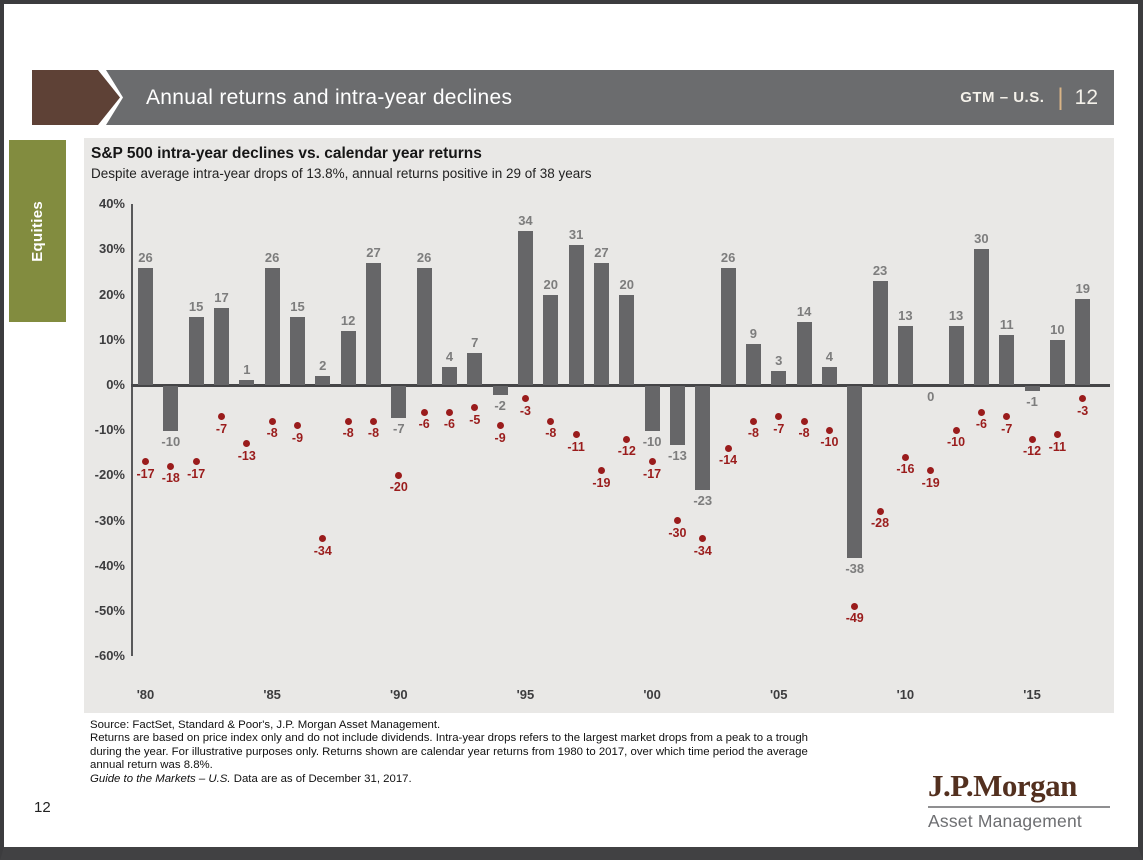 This screenshot has width=1143, height=860. I want to click on bar-label-1987: 2, so click(323, 365).